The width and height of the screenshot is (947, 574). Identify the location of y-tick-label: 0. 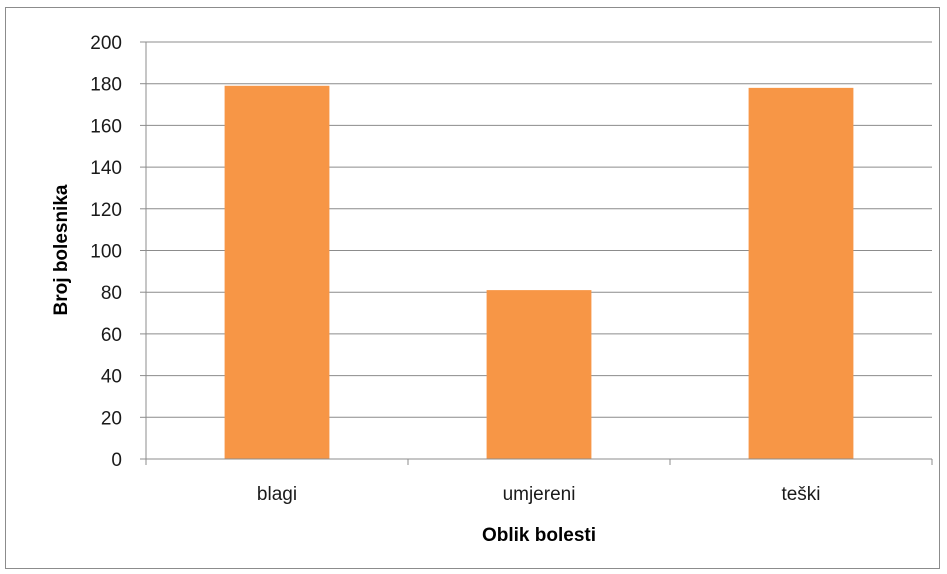
(116, 460).